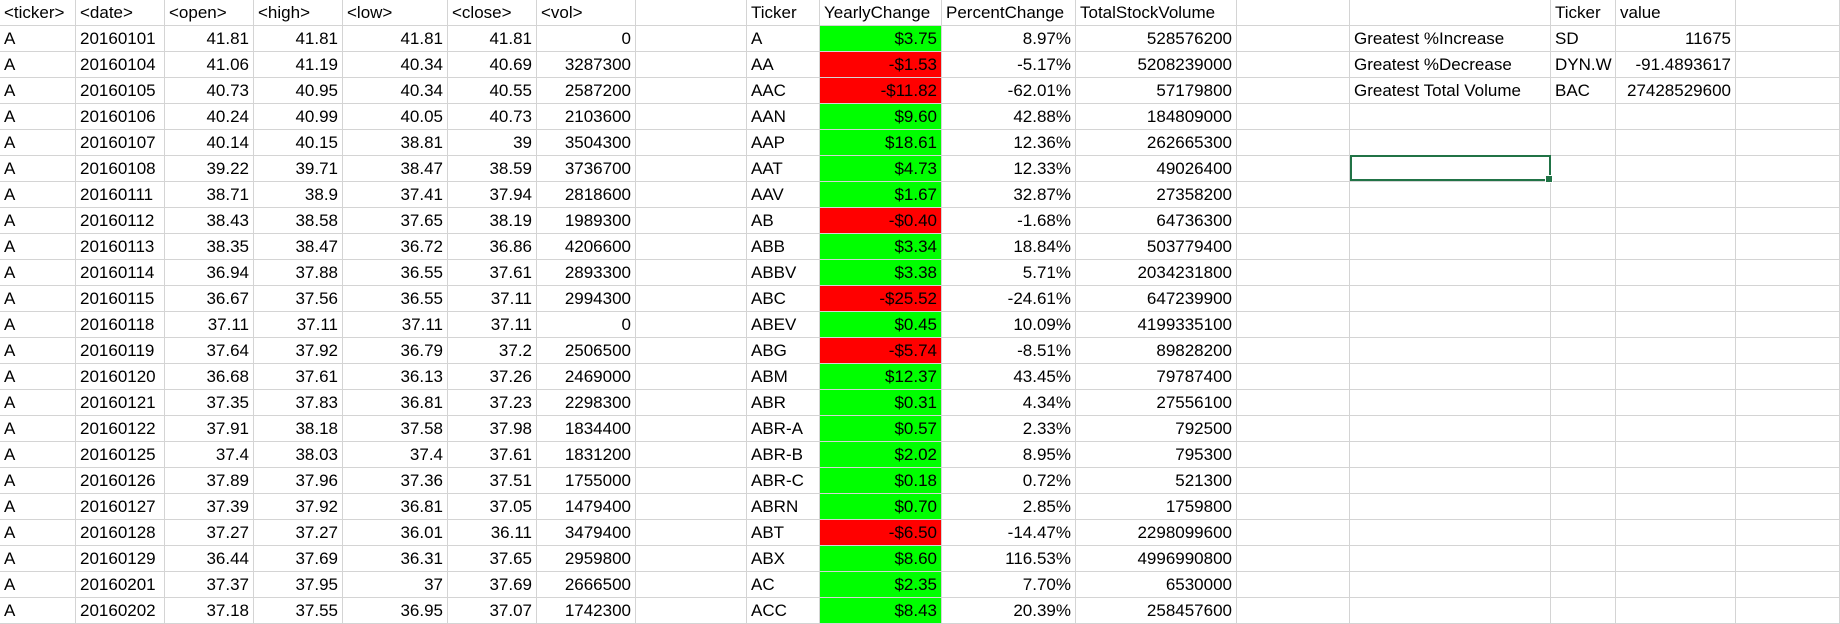 The width and height of the screenshot is (1840, 624). What do you see at coordinates (881, 481) in the screenshot?
I see `yearly-change-cell: $0.18` at bounding box center [881, 481].